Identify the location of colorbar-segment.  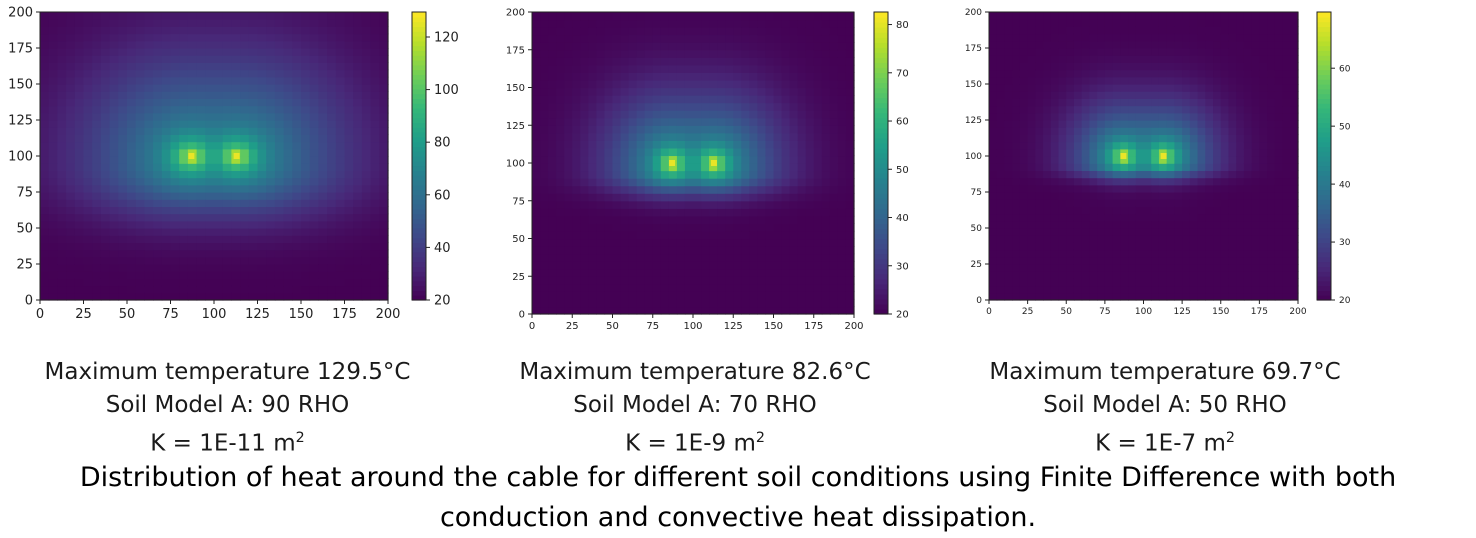
(419, 111).